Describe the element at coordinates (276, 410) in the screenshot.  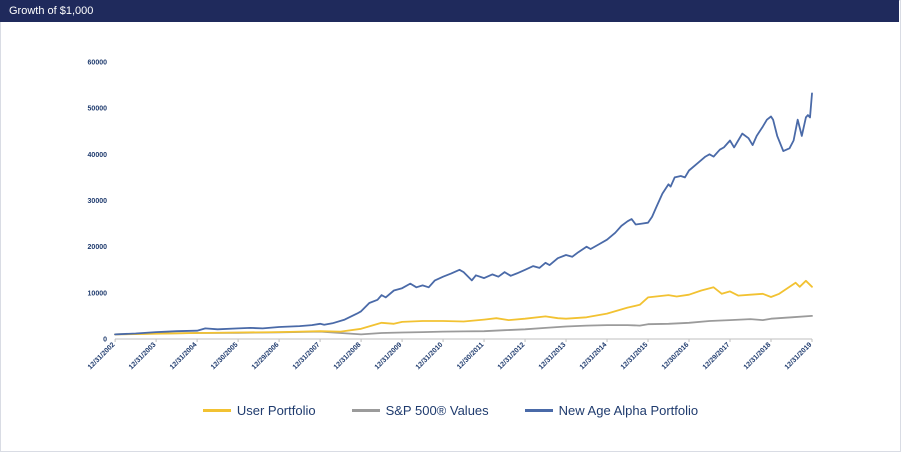
I see `legend-label-user-portfolio: User Portfolio` at that location.